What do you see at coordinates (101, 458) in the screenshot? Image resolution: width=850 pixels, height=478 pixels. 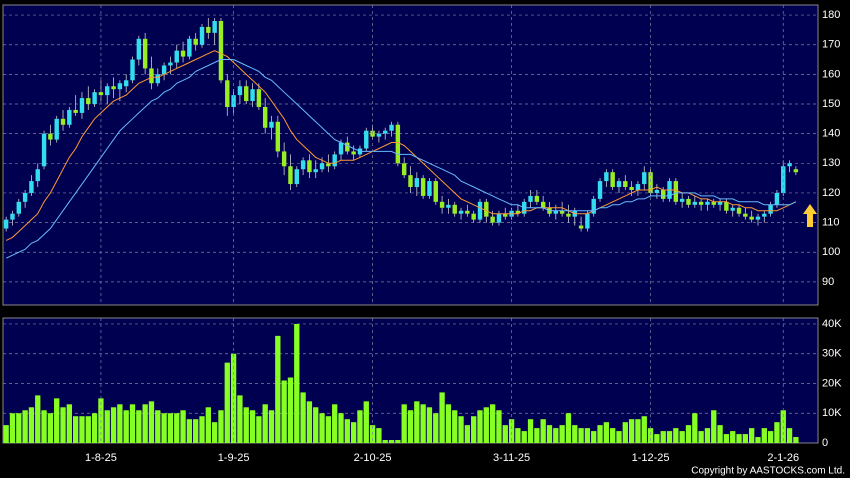 I see `x-tick-label: 1-8-25` at bounding box center [101, 458].